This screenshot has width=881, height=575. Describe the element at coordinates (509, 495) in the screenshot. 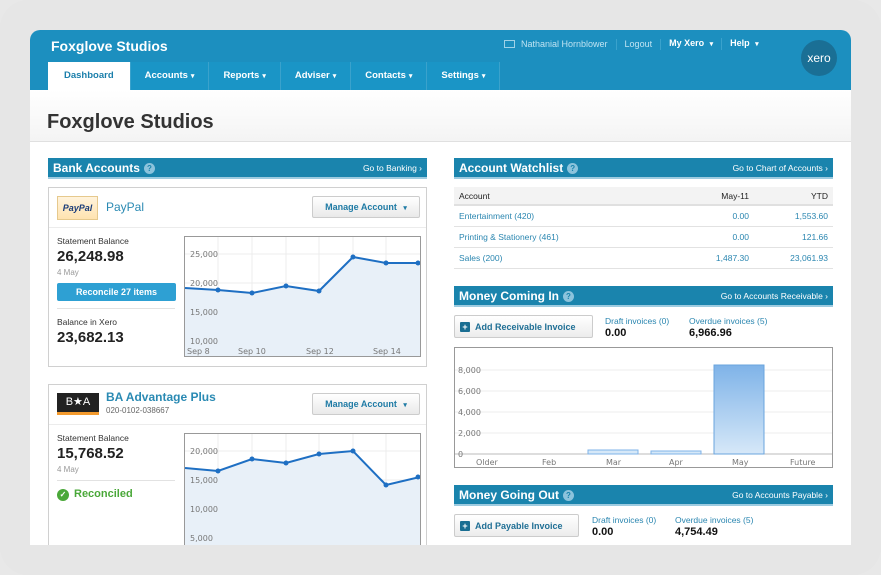

I see `panel-title: Money Going Out` at that location.